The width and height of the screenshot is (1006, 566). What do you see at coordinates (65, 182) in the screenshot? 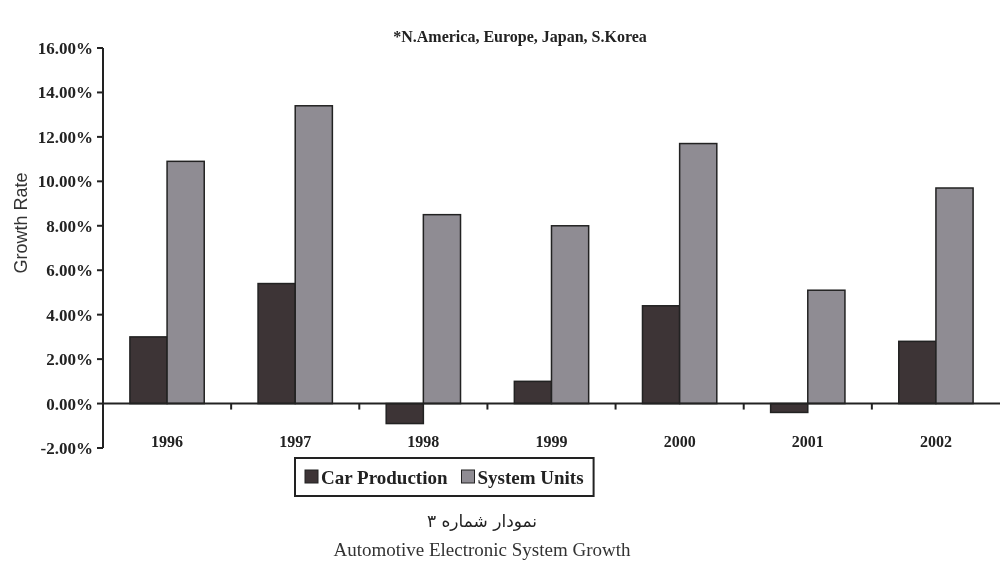
I see `y-tick-label: 10.00%` at bounding box center [65, 182].